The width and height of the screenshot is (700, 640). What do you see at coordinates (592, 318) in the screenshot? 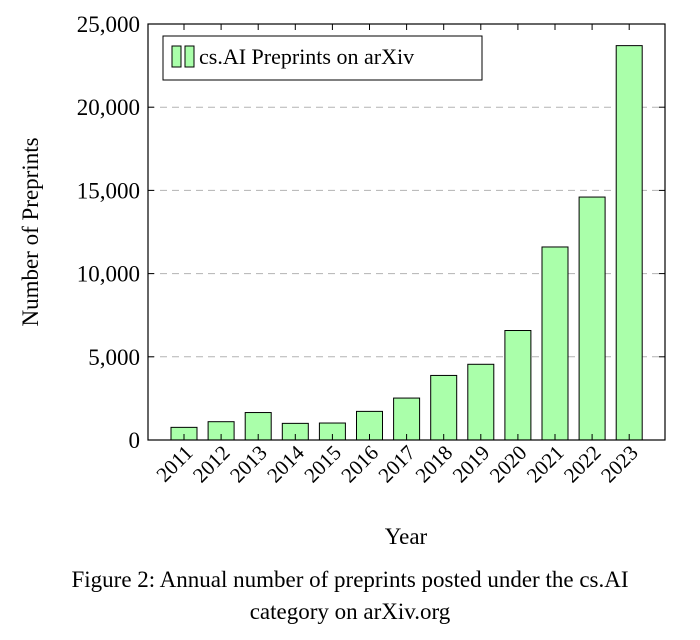
I see `bar-2022` at bounding box center [592, 318].